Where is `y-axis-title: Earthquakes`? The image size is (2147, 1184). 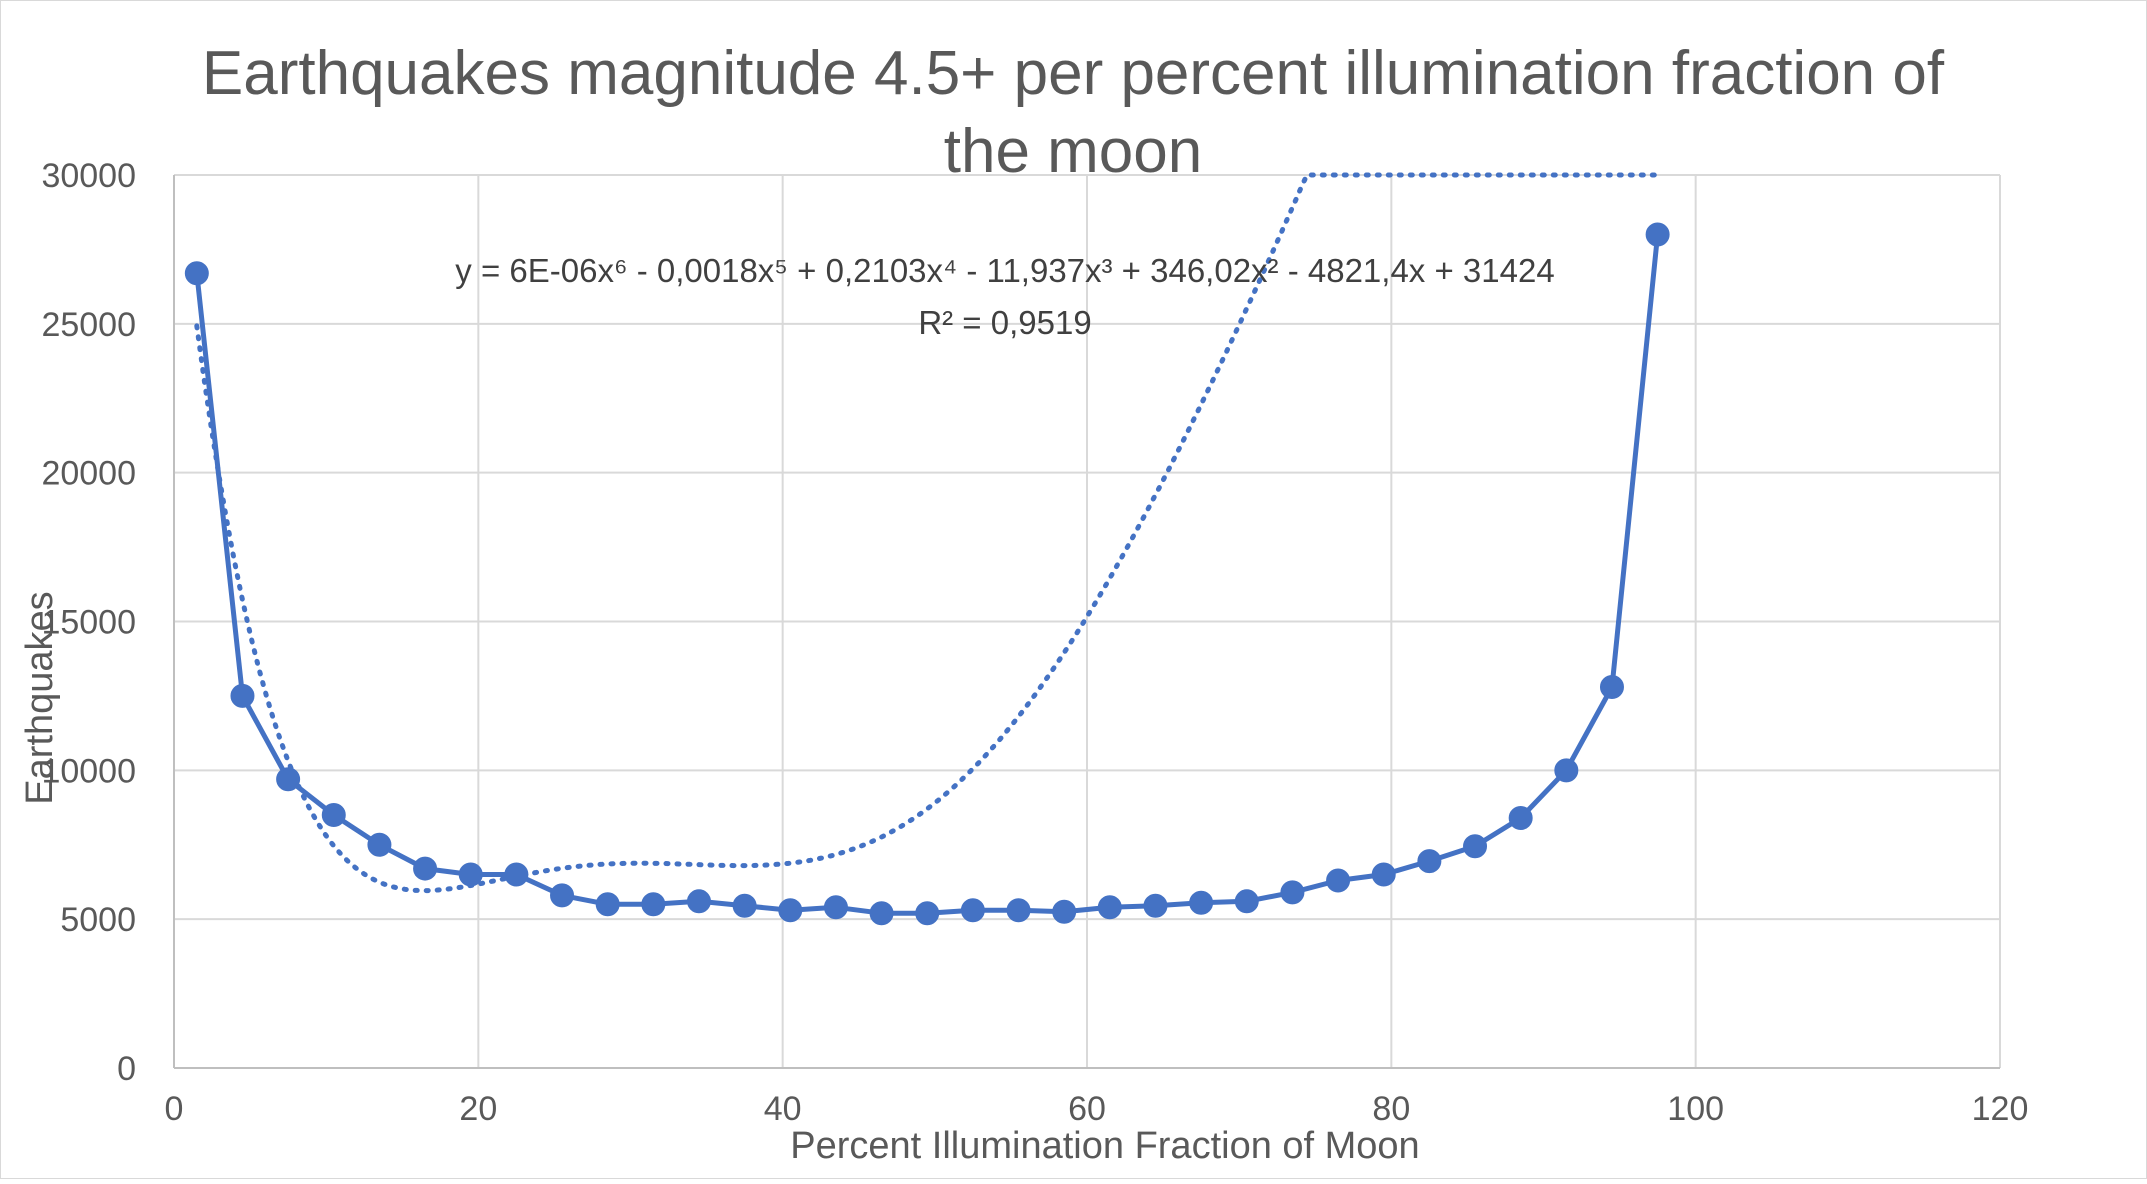
y-axis-title: Earthquakes is located at coordinates (40, 697).